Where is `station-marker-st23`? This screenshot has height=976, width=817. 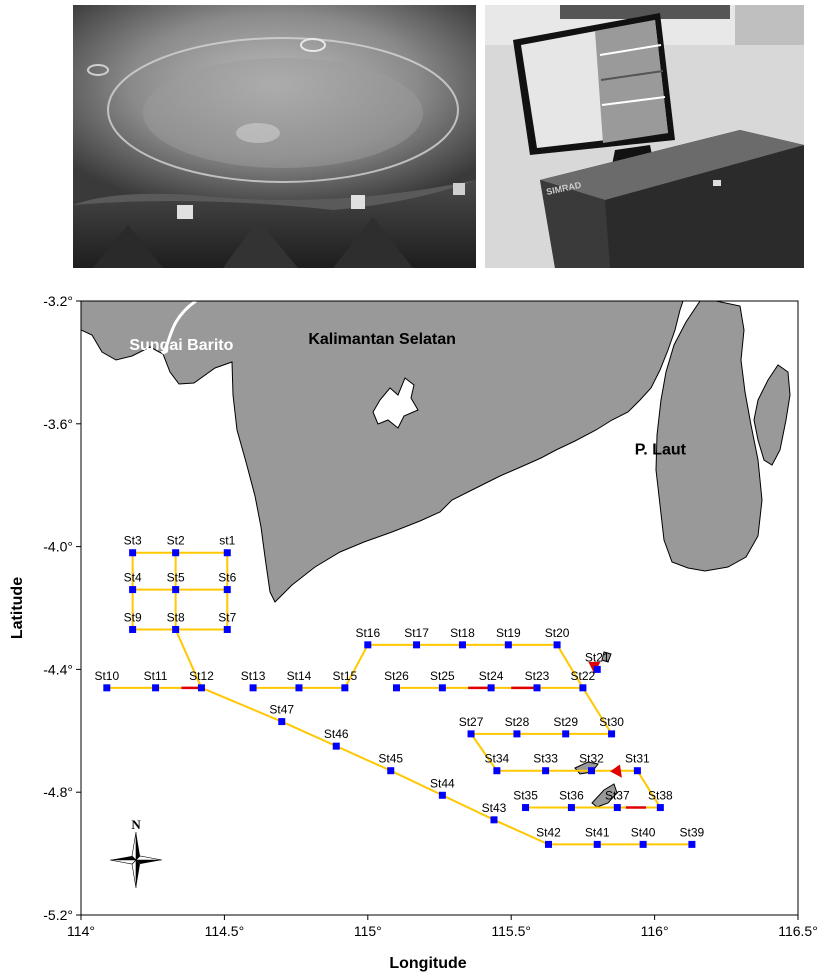 station-marker-st23 is located at coordinates (537, 688).